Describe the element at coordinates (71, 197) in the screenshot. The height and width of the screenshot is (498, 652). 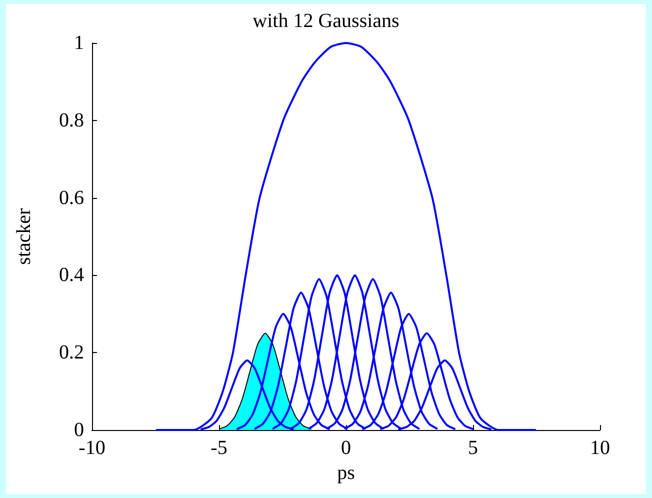
I see `y-tick-label: 0.6` at that location.